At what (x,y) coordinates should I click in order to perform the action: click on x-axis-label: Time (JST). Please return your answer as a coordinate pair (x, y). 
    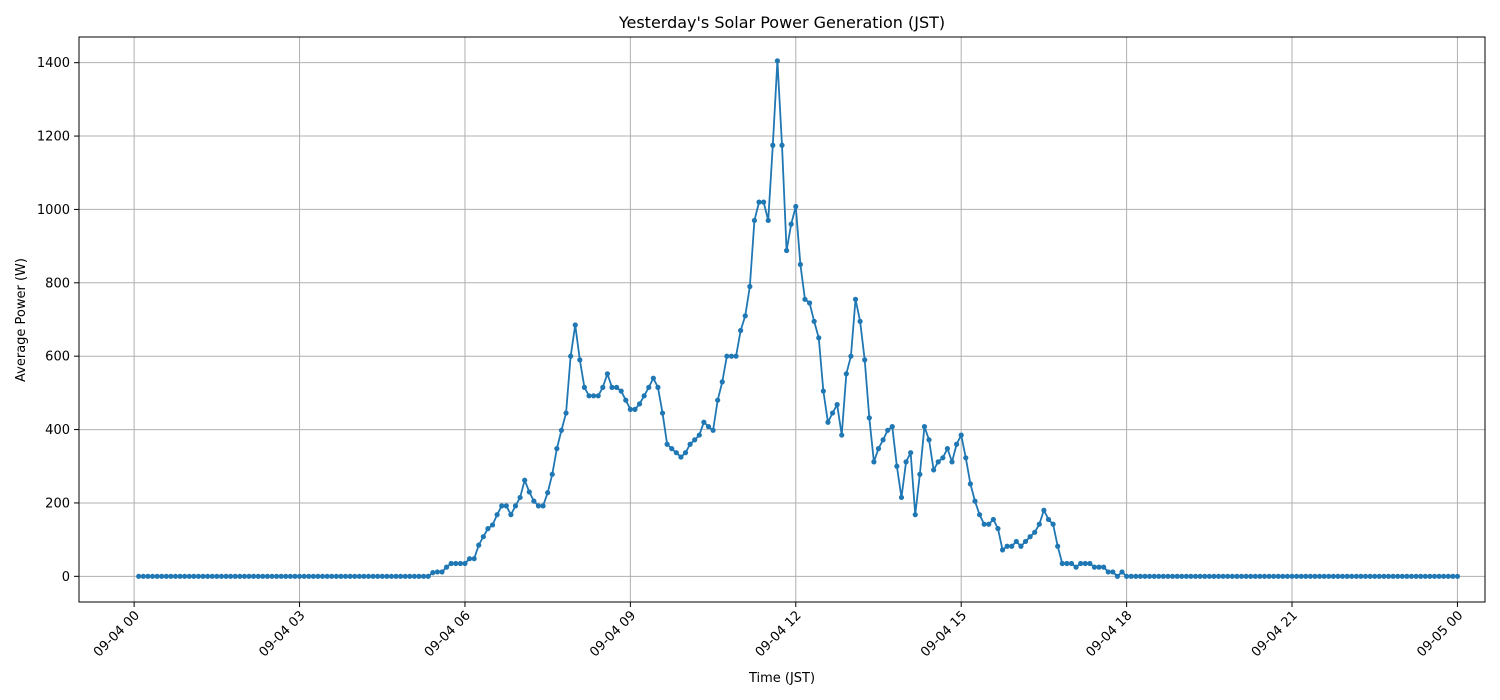
    Looking at the image, I should click on (781, 678).